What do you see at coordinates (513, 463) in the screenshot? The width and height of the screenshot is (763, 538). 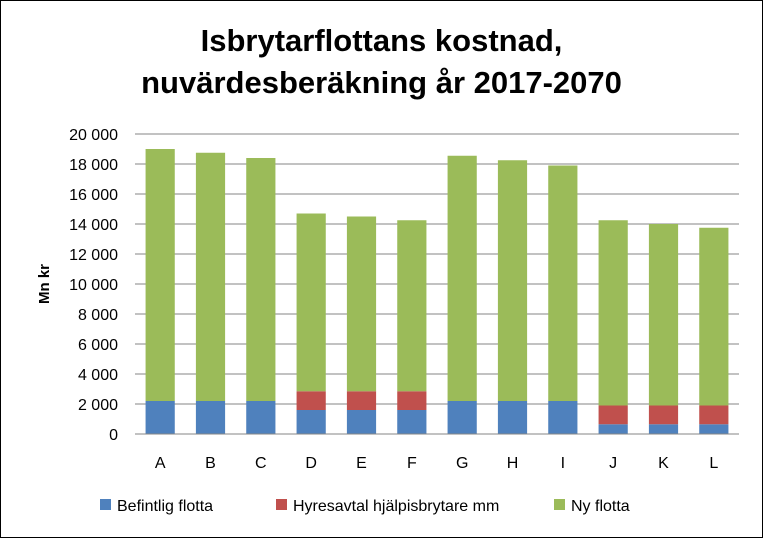 I see `x-tick-label: H` at bounding box center [513, 463].